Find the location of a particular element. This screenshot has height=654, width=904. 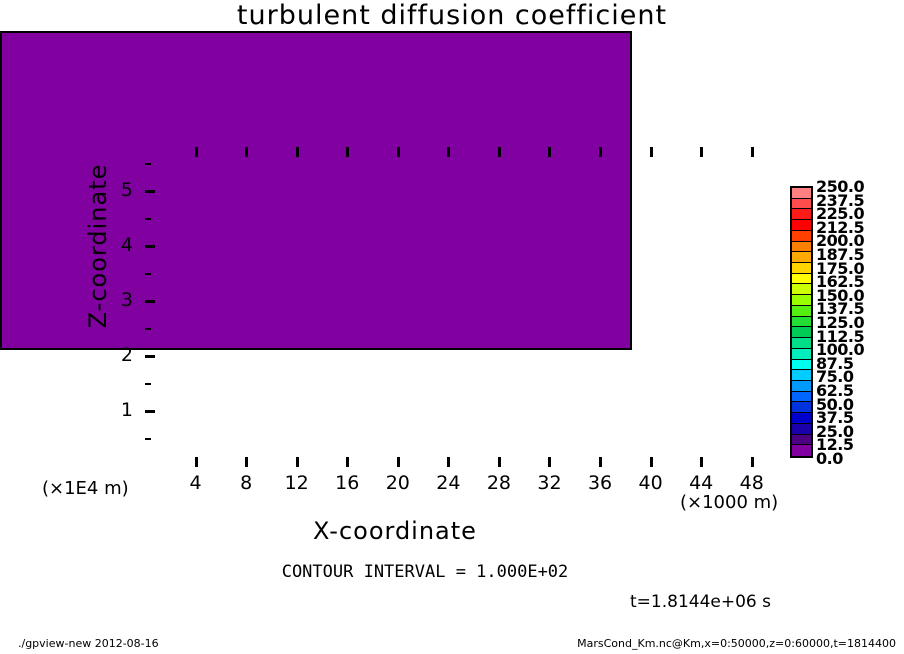

colorbar-tick-label: 237.5 is located at coordinates (840, 200).